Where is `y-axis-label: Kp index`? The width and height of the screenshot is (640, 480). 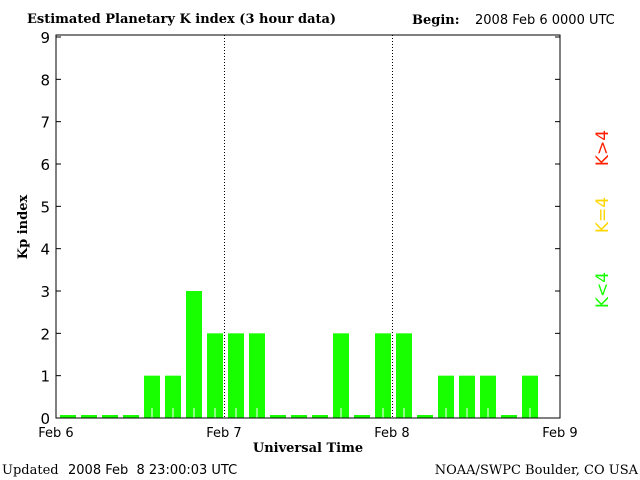
y-axis-label: Kp index is located at coordinates (23, 227).